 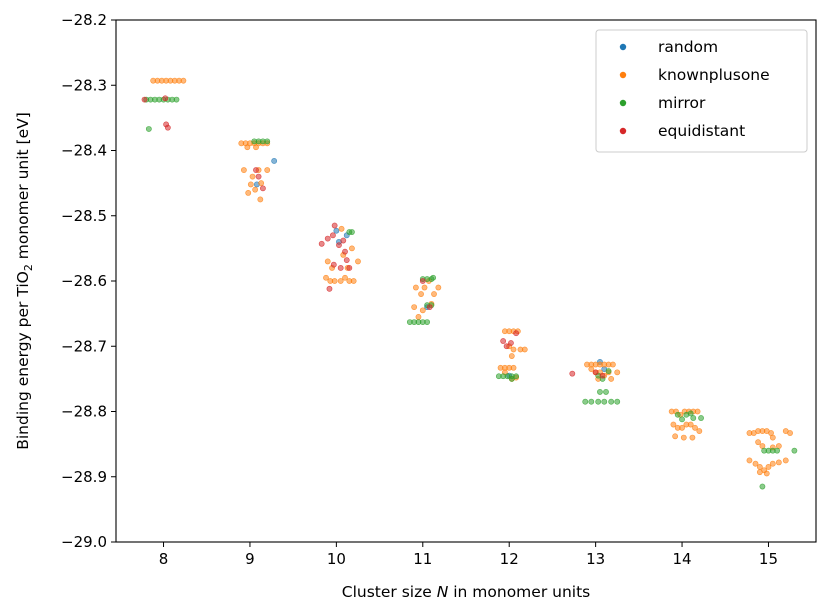 What do you see at coordinates (389, 592) in the screenshot?
I see `x-axis-label-part-1: Cluster size` at bounding box center [389, 592].